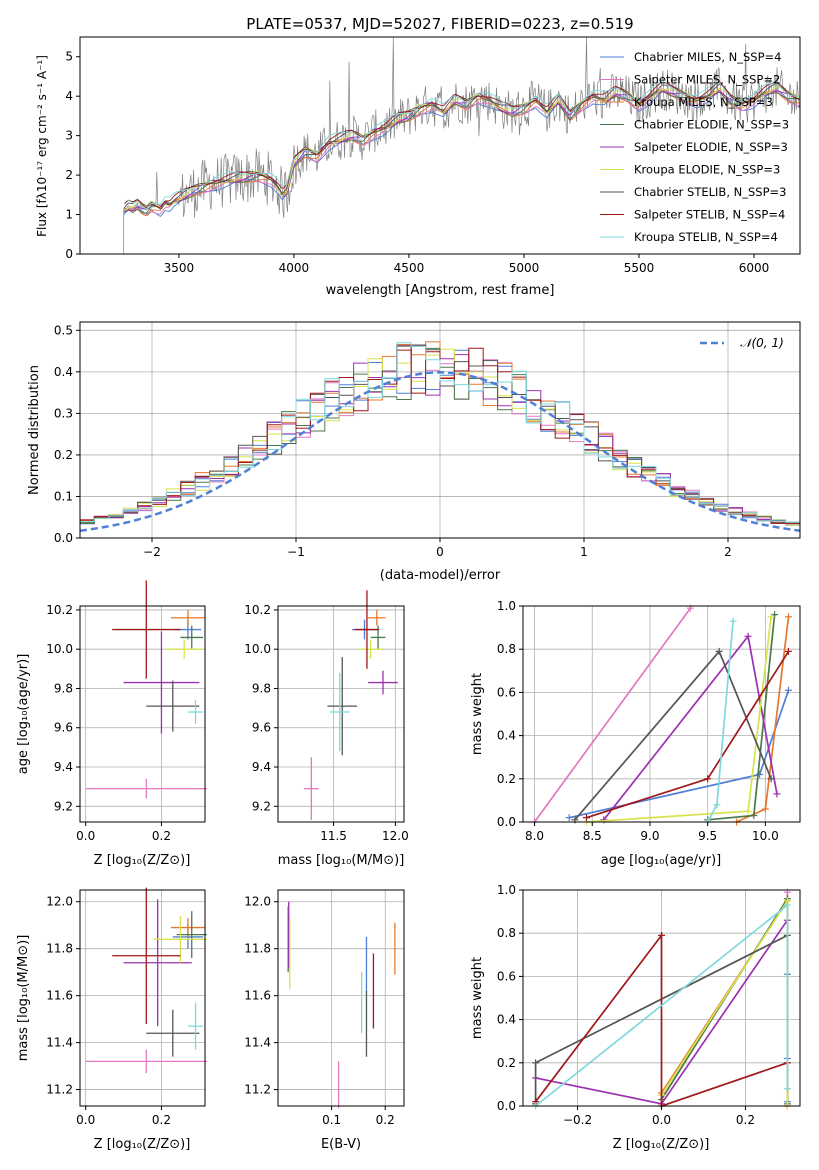  I want to click on spectrum-xlabel: wavelength [Angstrom, rest frame], so click(440, 290).